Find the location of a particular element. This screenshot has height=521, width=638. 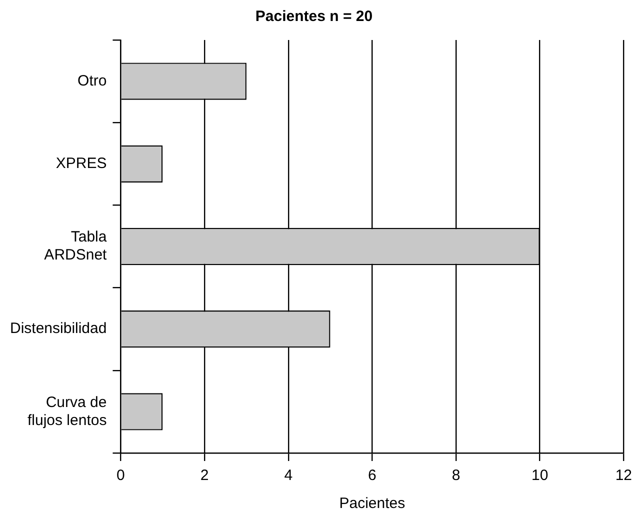

chart-title: Pacientes n = 20 is located at coordinates (314, 17).